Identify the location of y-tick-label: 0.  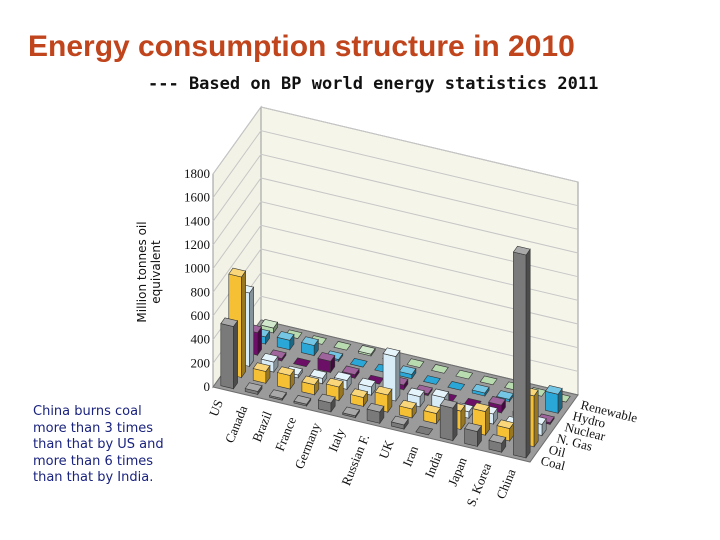
(207, 386).